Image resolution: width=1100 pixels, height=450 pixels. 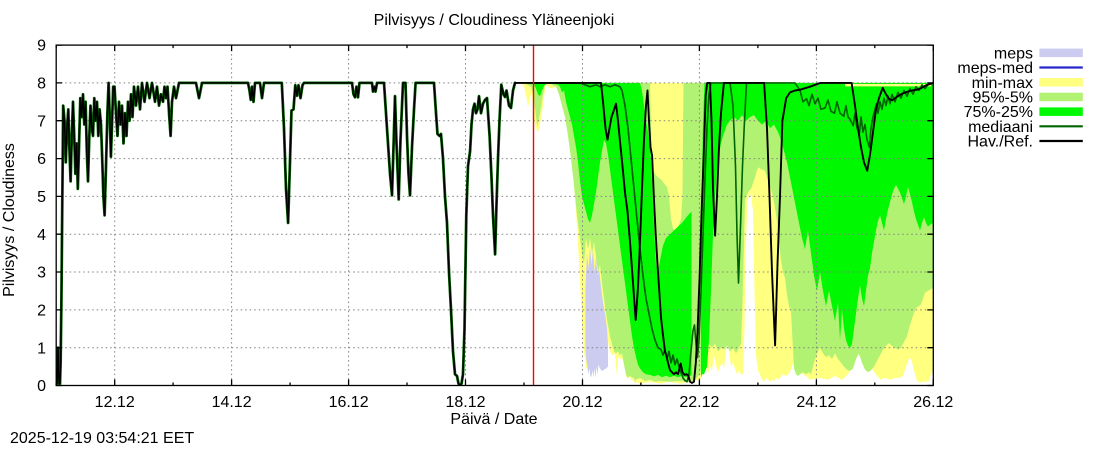 I want to click on svg-text: Pilvisyys / Cloudiness, so click(x=9, y=220).